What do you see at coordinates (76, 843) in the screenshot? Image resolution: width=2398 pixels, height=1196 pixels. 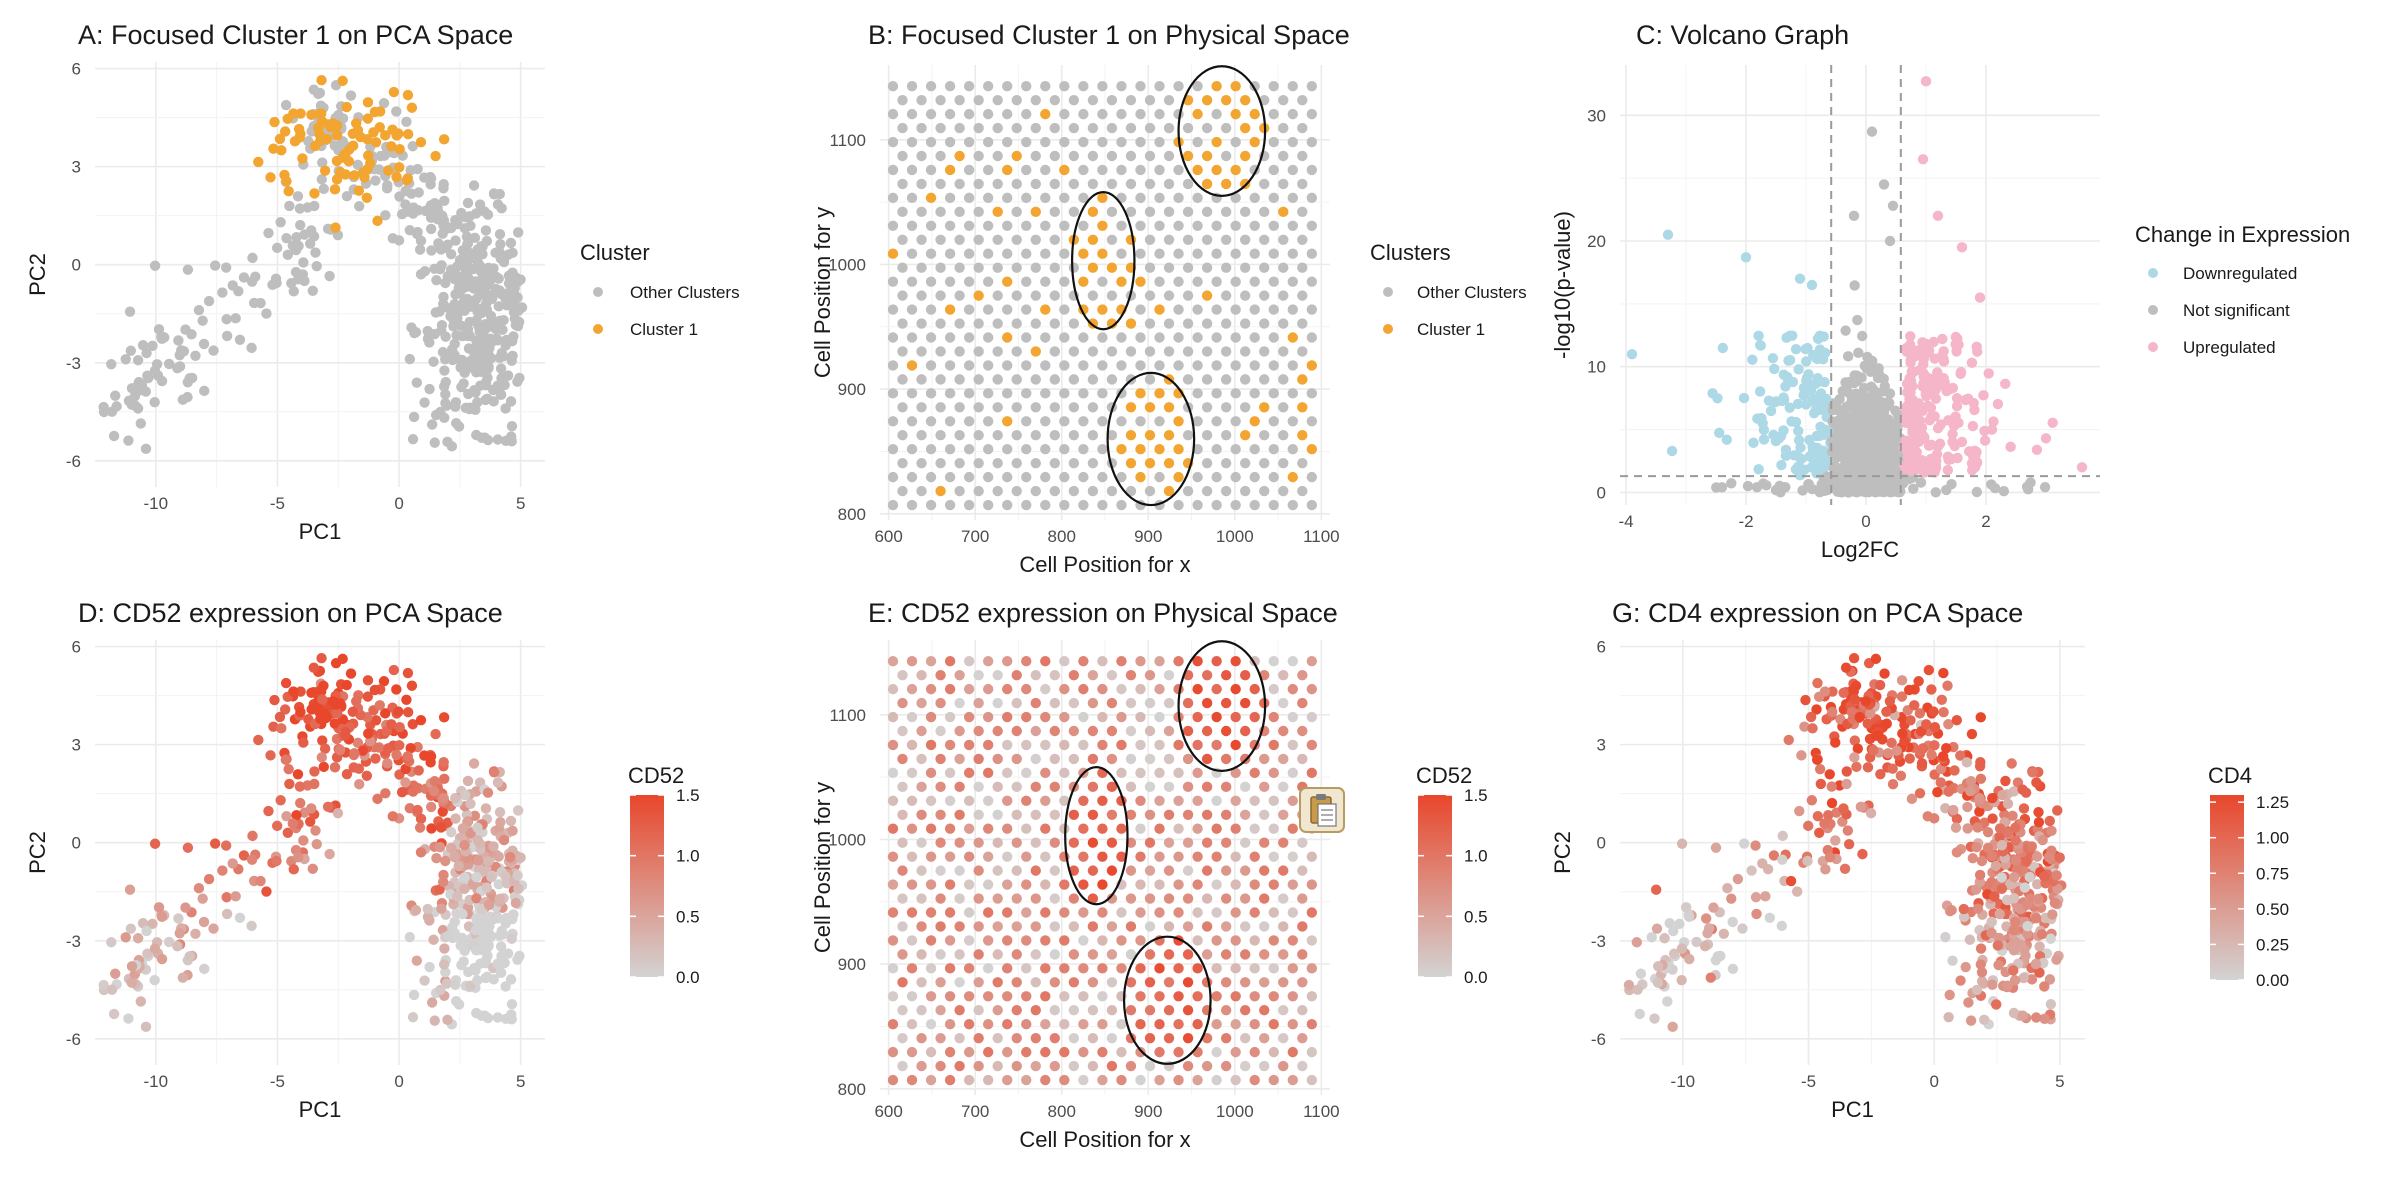 I see `y-tick-label: 0` at bounding box center [76, 843].